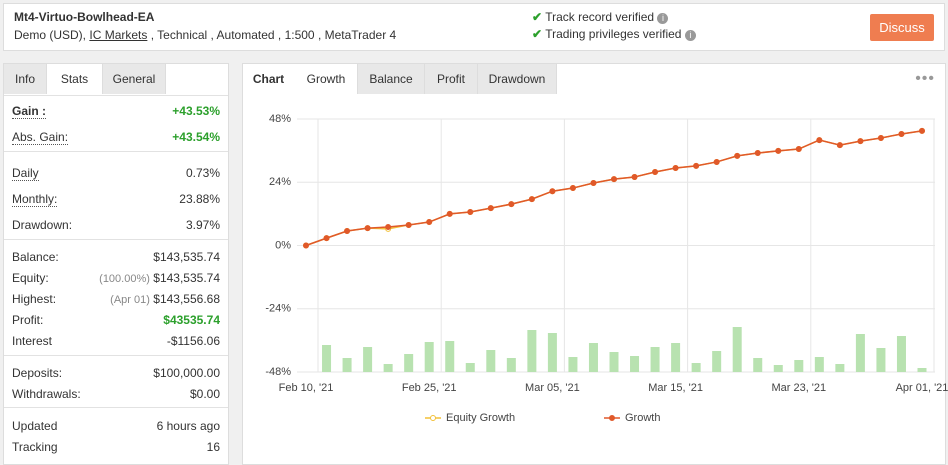  I want to click on stat-value: (100.00%) $143,535.74, so click(159, 278).